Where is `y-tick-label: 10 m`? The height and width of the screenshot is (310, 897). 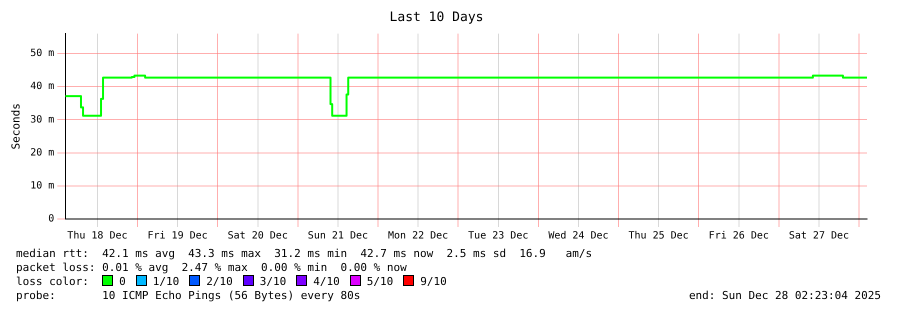 y-tick-label: 10 m is located at coordinates (42, 186).